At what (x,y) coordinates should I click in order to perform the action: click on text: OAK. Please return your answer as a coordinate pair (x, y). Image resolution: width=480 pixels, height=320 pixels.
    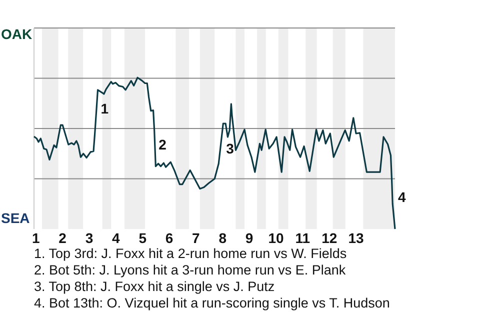
    Looking at the image, I should click on (16, 34).